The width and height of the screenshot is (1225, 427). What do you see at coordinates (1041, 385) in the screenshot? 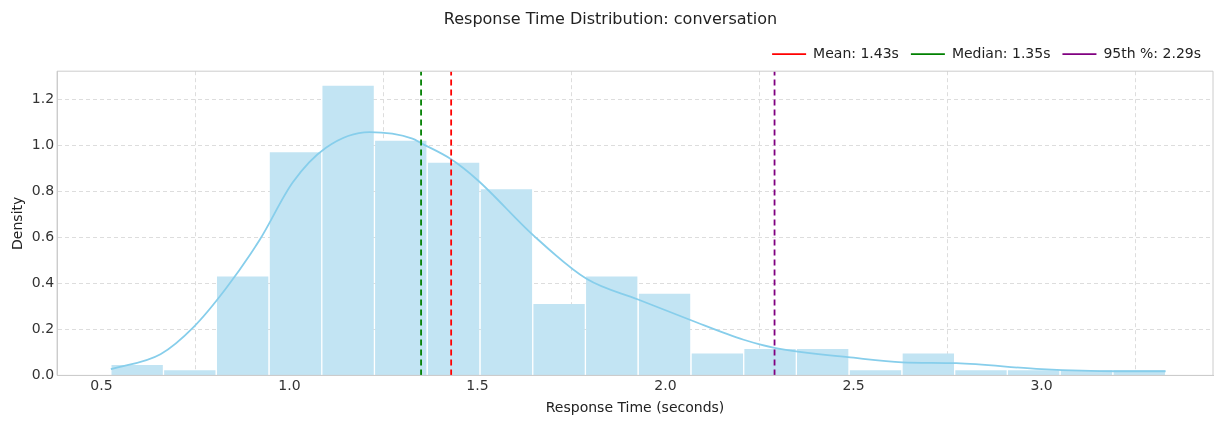
I see `x-tick-label: 3.0` at bounding box center [1041, 385].